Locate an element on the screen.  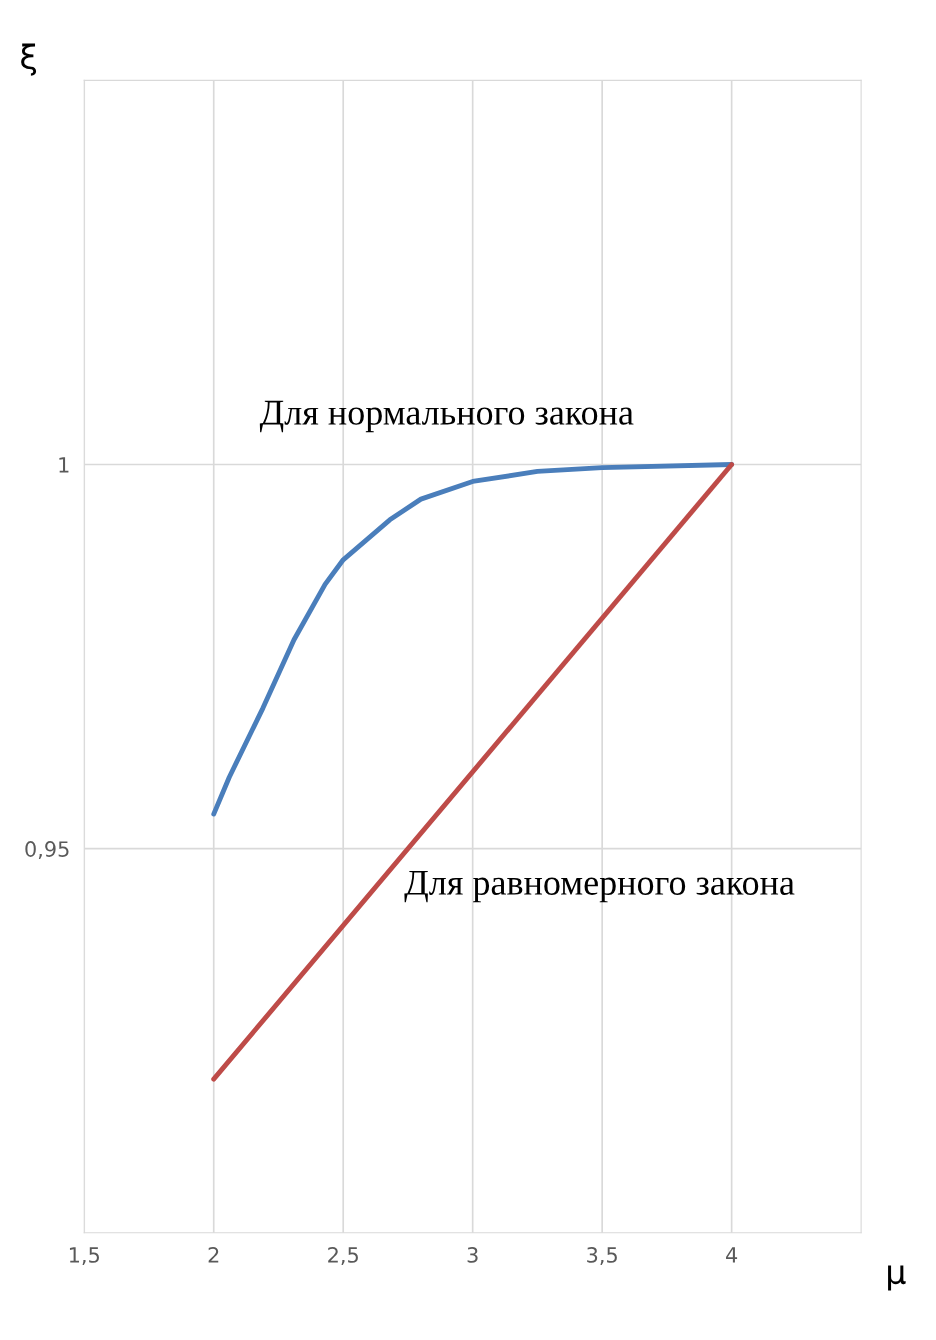
series-label: Для равномерного закона is located at coordinates (599, 886).